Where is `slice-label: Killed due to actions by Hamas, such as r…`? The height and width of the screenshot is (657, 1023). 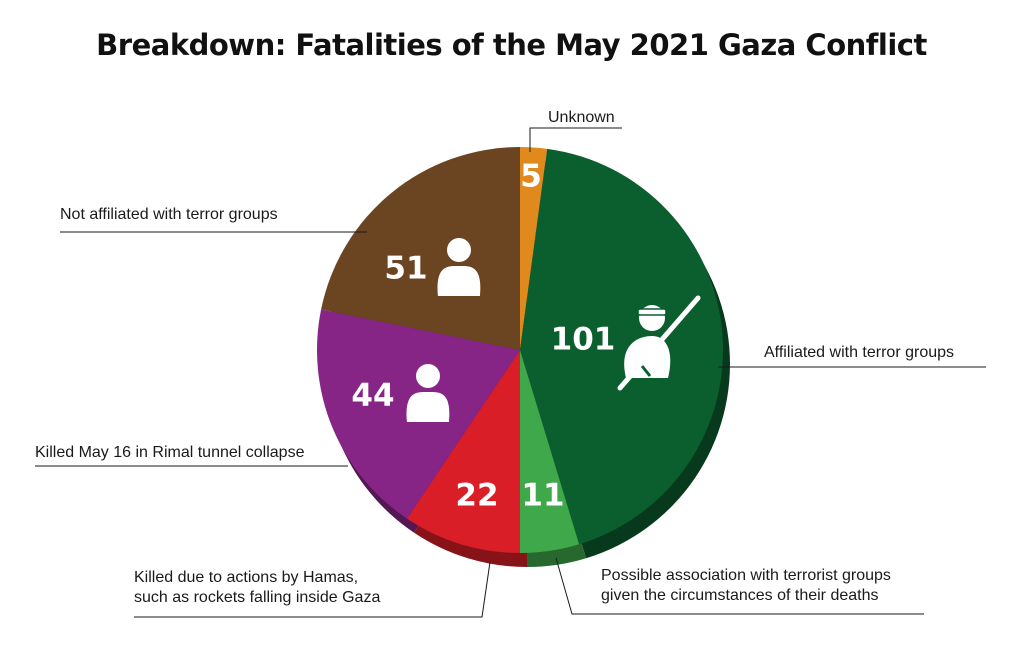 slice-label: Killed due to actions by Hamas, such as r… is located at coordinates (257, 587).